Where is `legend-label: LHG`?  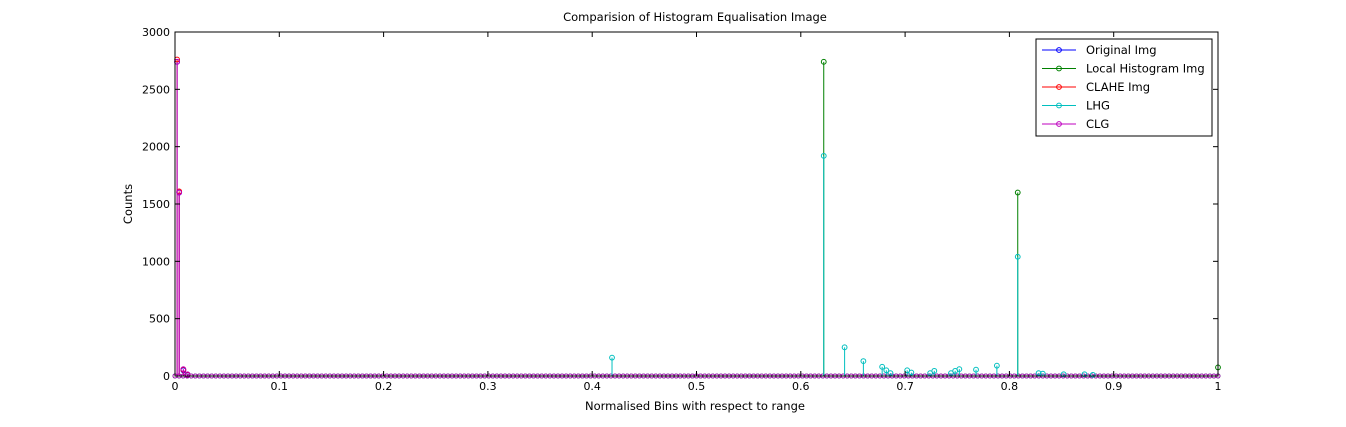
legend-label: LHG is located at coordinates (1098, 106).